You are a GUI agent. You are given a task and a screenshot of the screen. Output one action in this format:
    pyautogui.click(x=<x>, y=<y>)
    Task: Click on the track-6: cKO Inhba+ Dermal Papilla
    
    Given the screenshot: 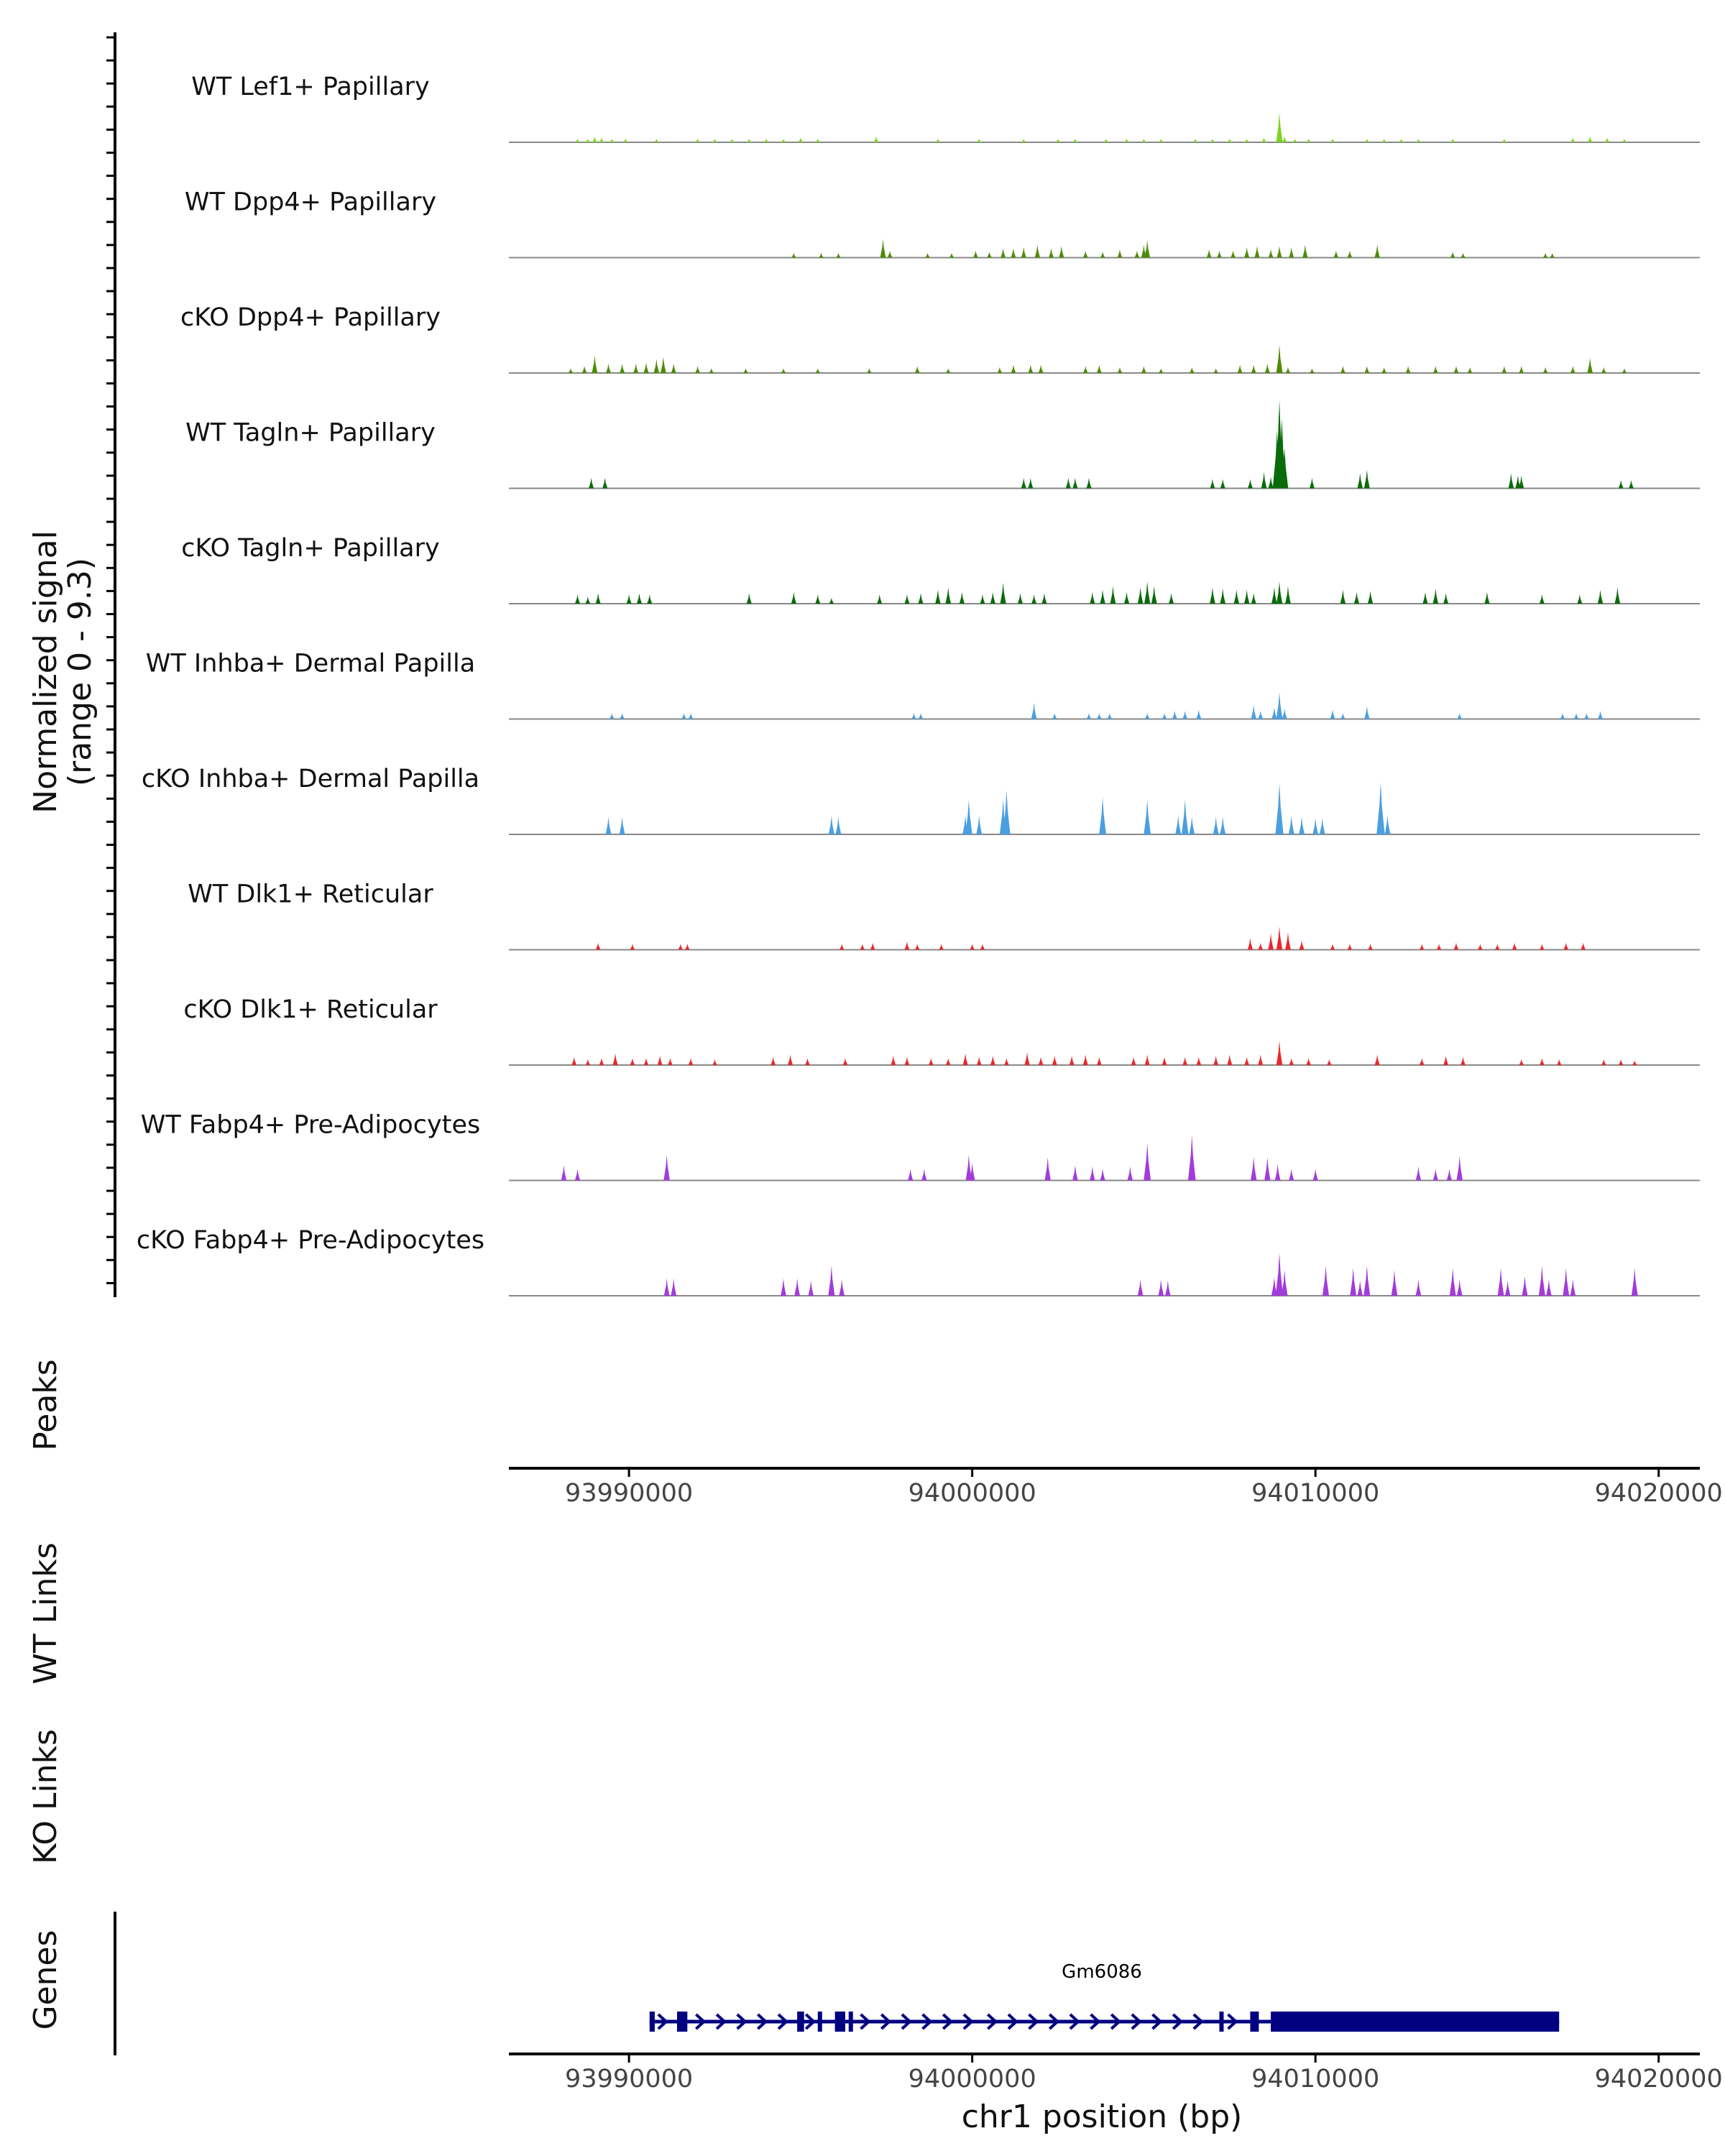 What is the action you would take?
    pyautogui.click(x=921, y=800)
    